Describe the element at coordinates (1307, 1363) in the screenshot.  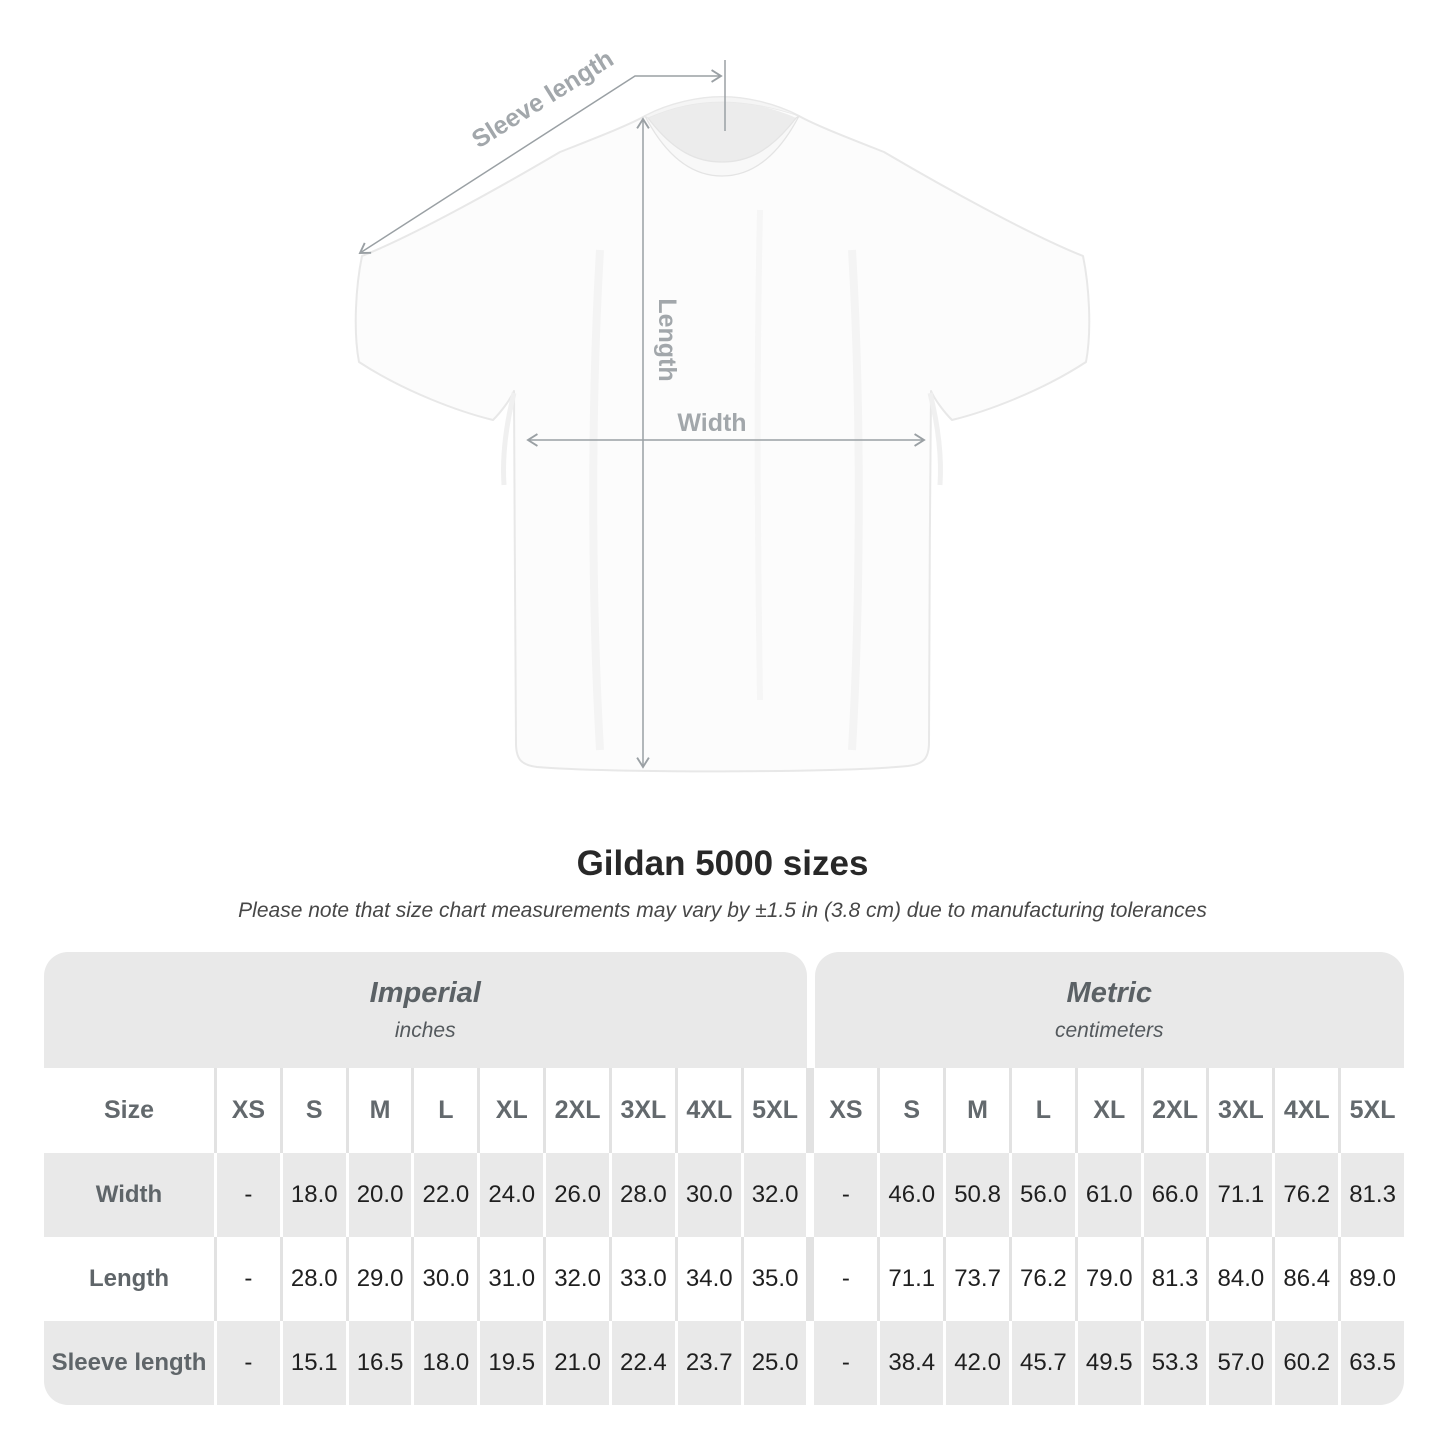
I see `value-cell: 60.2` at that location.